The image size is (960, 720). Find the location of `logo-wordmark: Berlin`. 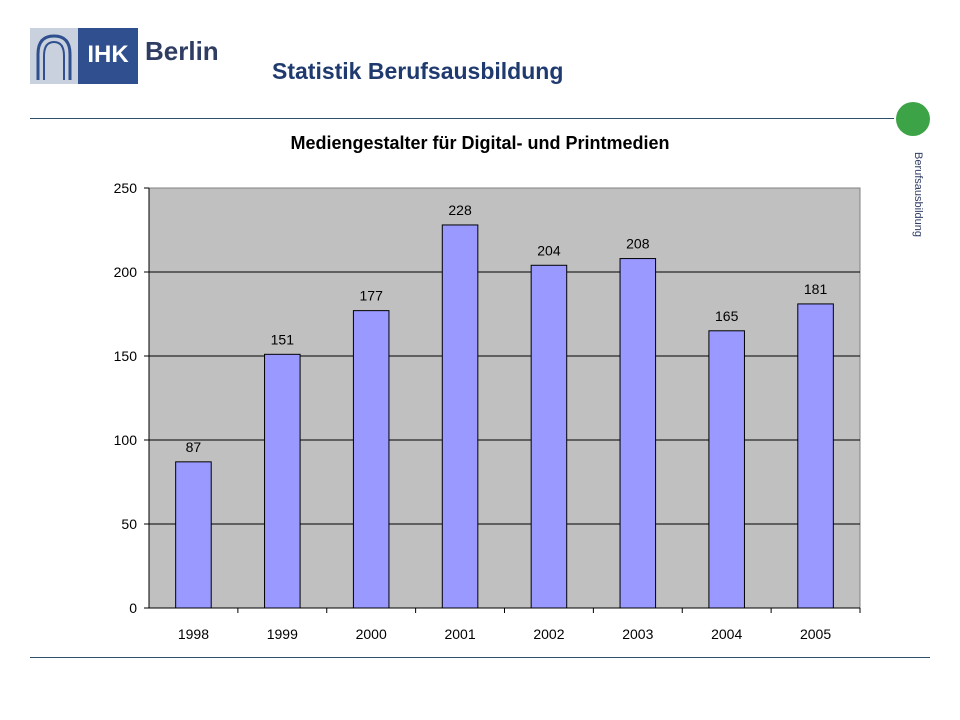

logo-wordmark: Berlin is located at coordinates (182, 51).